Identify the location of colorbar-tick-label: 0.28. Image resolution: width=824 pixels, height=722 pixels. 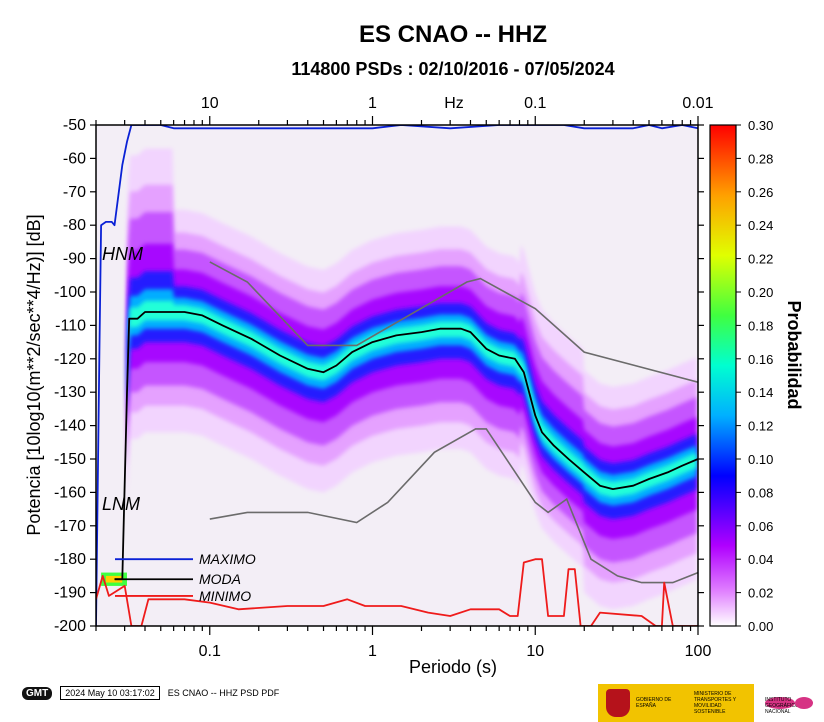
(760, 158).